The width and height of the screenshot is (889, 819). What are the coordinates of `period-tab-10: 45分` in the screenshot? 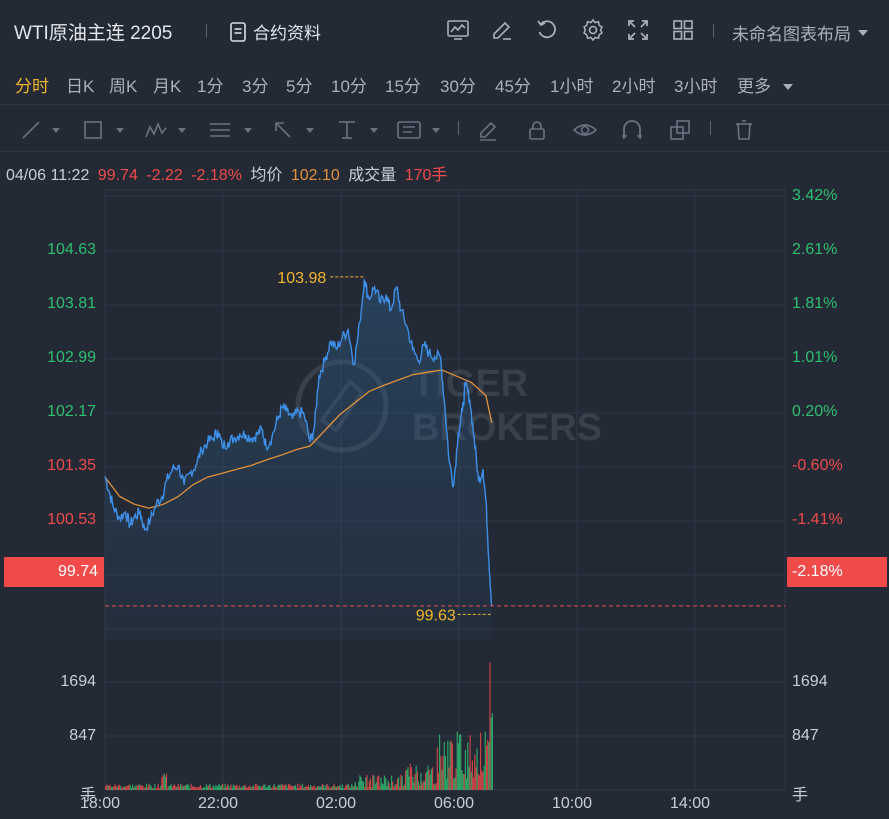 It's located at (513, 86).